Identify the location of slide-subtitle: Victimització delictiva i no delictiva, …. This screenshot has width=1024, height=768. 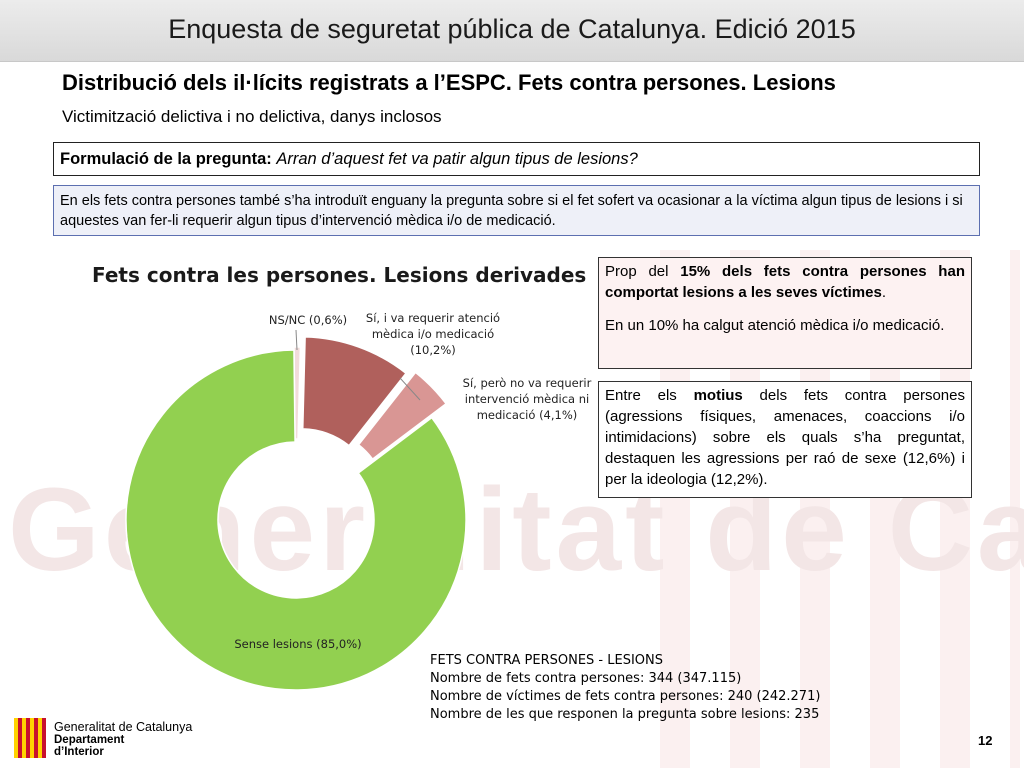
(252, 116).